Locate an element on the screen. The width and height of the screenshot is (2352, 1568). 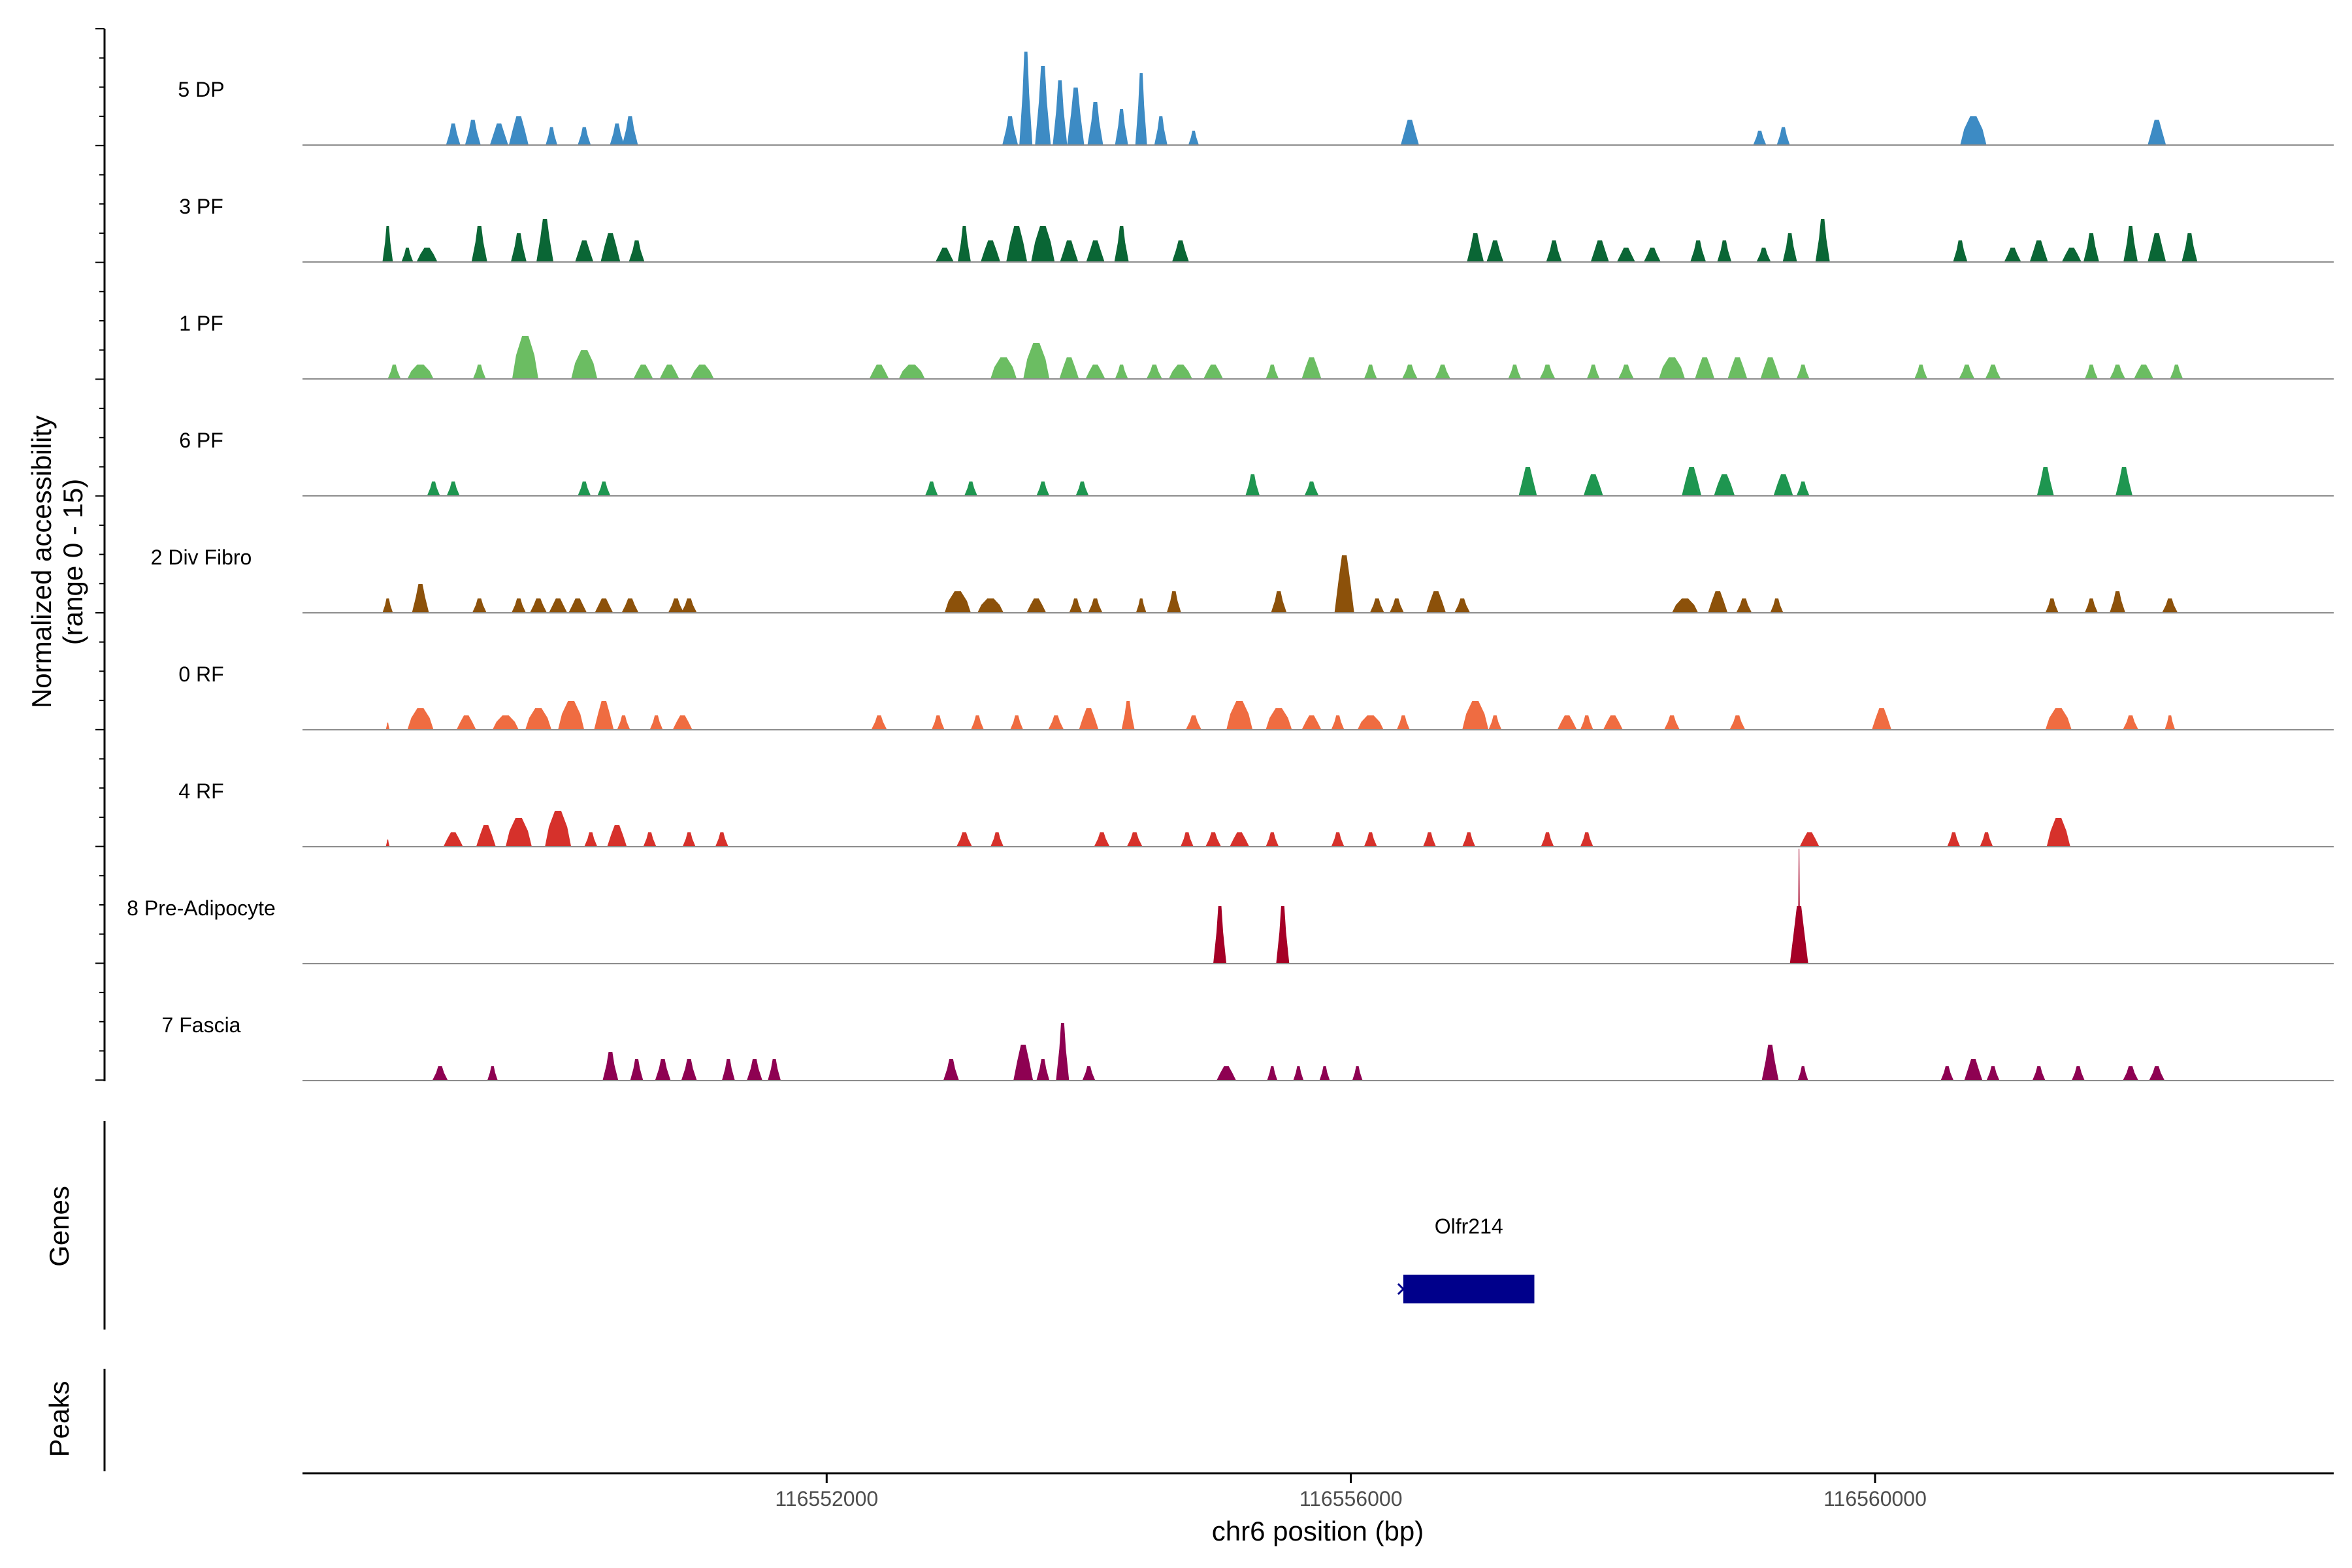
x-axis-ticks: 116552000 116556000 116560000 is located at coordinates (1351, 1492).